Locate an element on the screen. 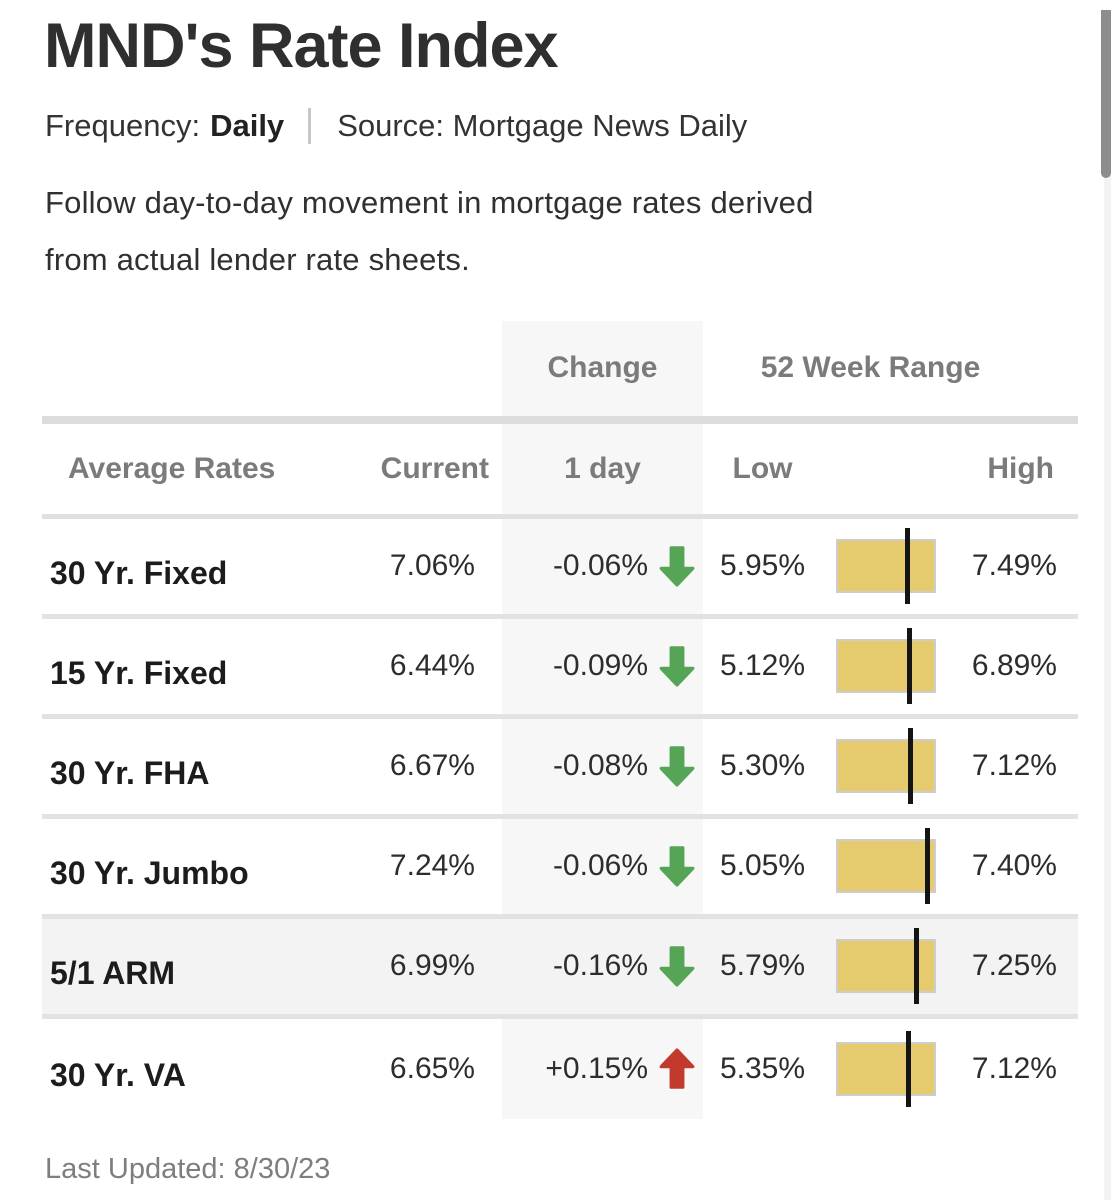 The image size is (1120, 1200). column-header-row: Average Rates Current 1 day Low High is located at coordinates (560, 469).